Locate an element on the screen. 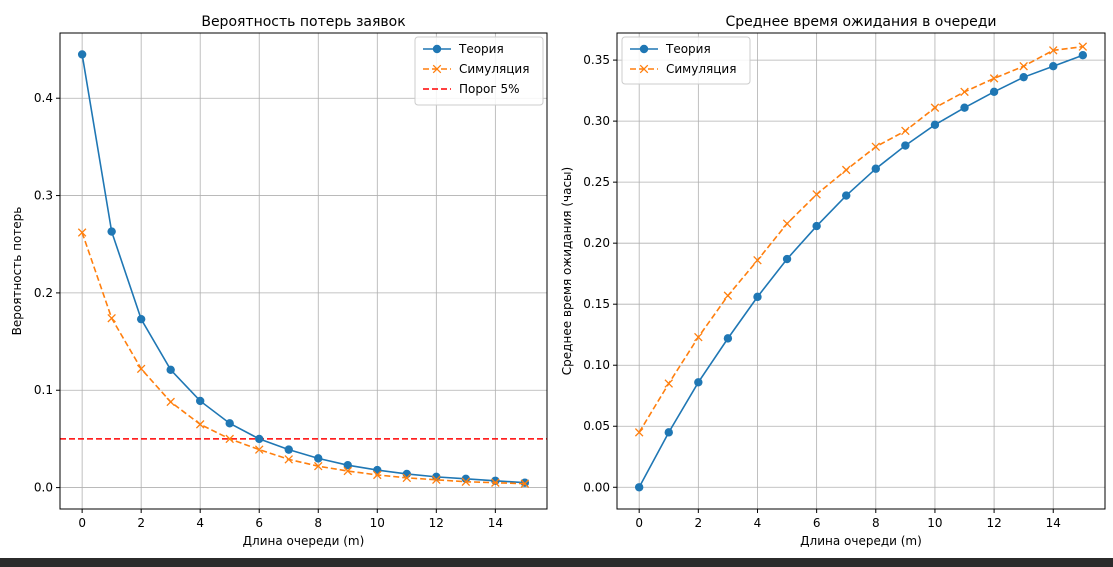  x-tick-label: 14 is located at coordinates (495, 523).